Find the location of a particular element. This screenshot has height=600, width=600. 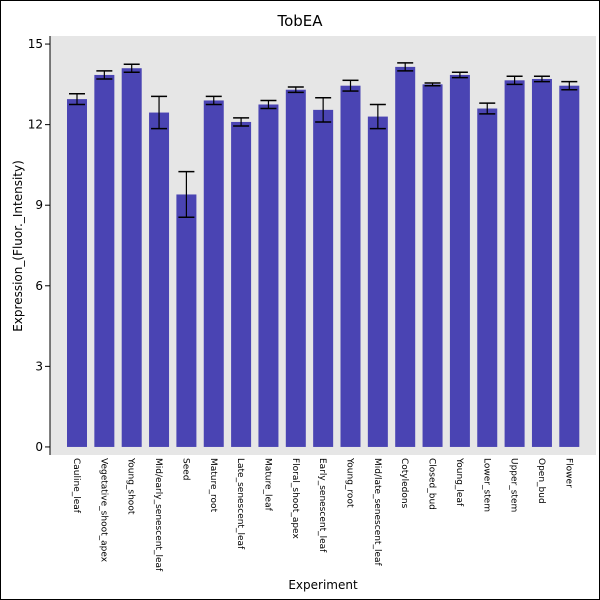

x-tick-label: Seed is located at coordinates (185, 469).